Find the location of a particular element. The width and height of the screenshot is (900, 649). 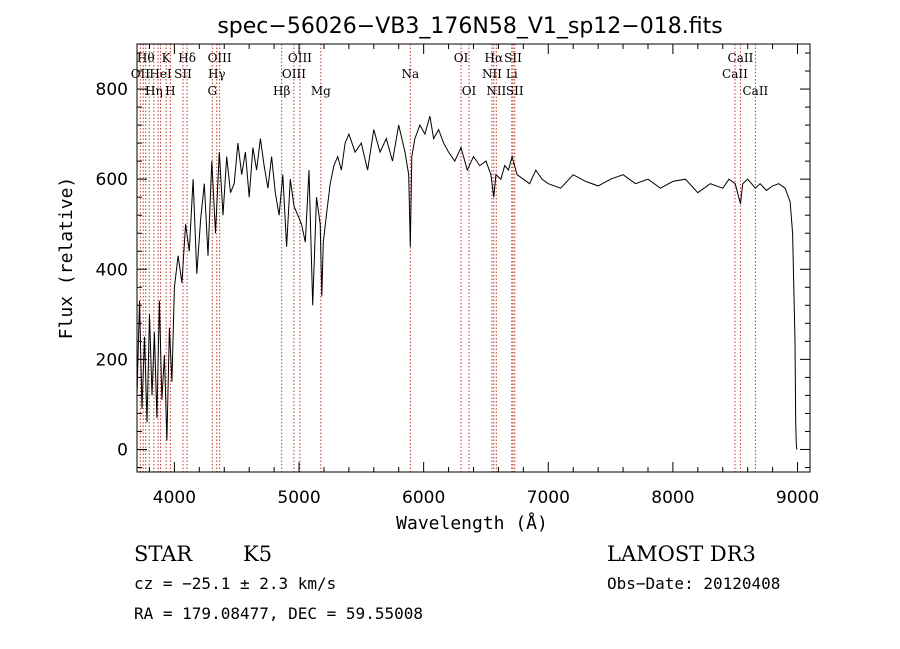

y-tick-label: 600 is located at coordinates (112, 180).